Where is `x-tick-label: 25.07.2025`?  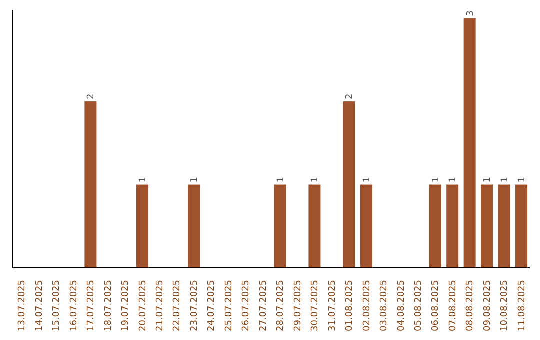
x-tick-label: 25.07.2025 is located at coordinates (229, 306).